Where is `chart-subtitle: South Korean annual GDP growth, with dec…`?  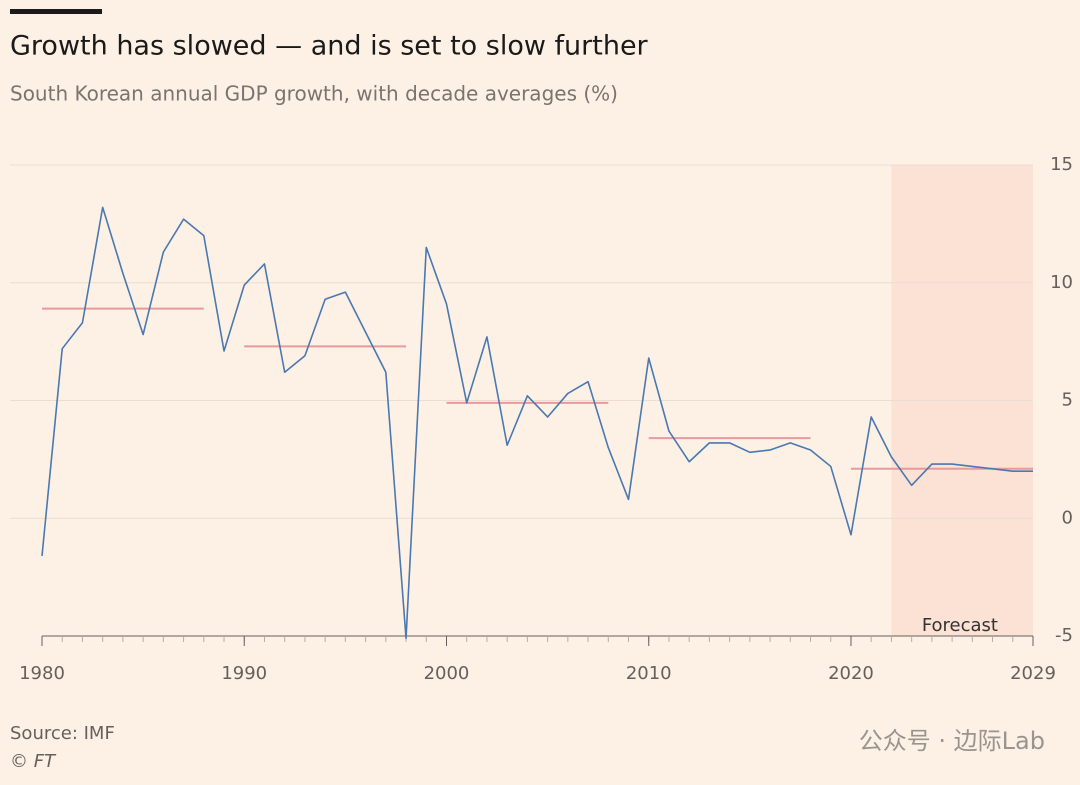
chart-subtitle: South Korean annual GDP growth, with dec… is located at coordinates (314, 94).